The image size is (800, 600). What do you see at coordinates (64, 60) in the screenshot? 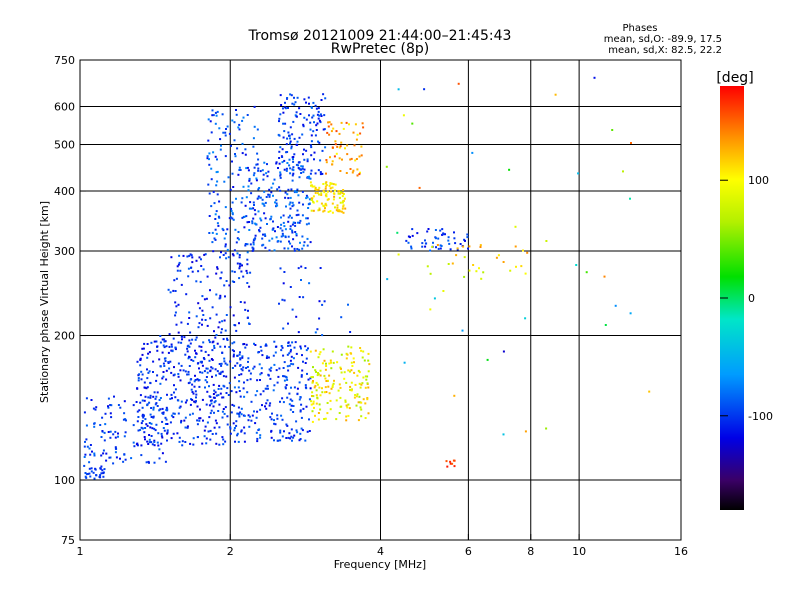
I see `y-tick-label: 750` at bounding box center [64, 60].